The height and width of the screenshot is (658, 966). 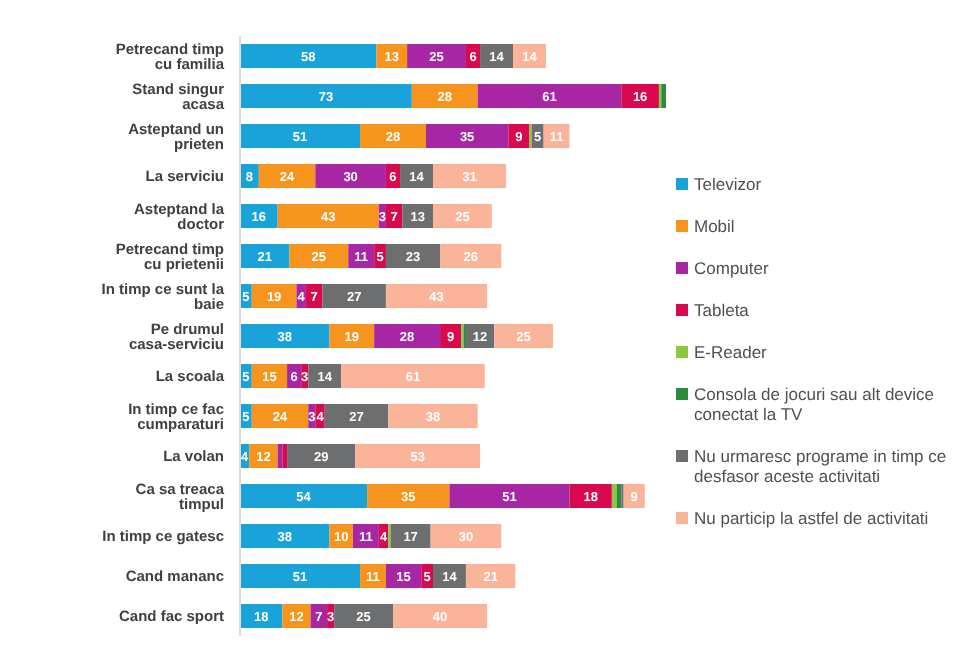 What do you see at coordinates (721, 310) in the screenshot?
I see `legend-label: Tableta` at bounding box center [721, 310].